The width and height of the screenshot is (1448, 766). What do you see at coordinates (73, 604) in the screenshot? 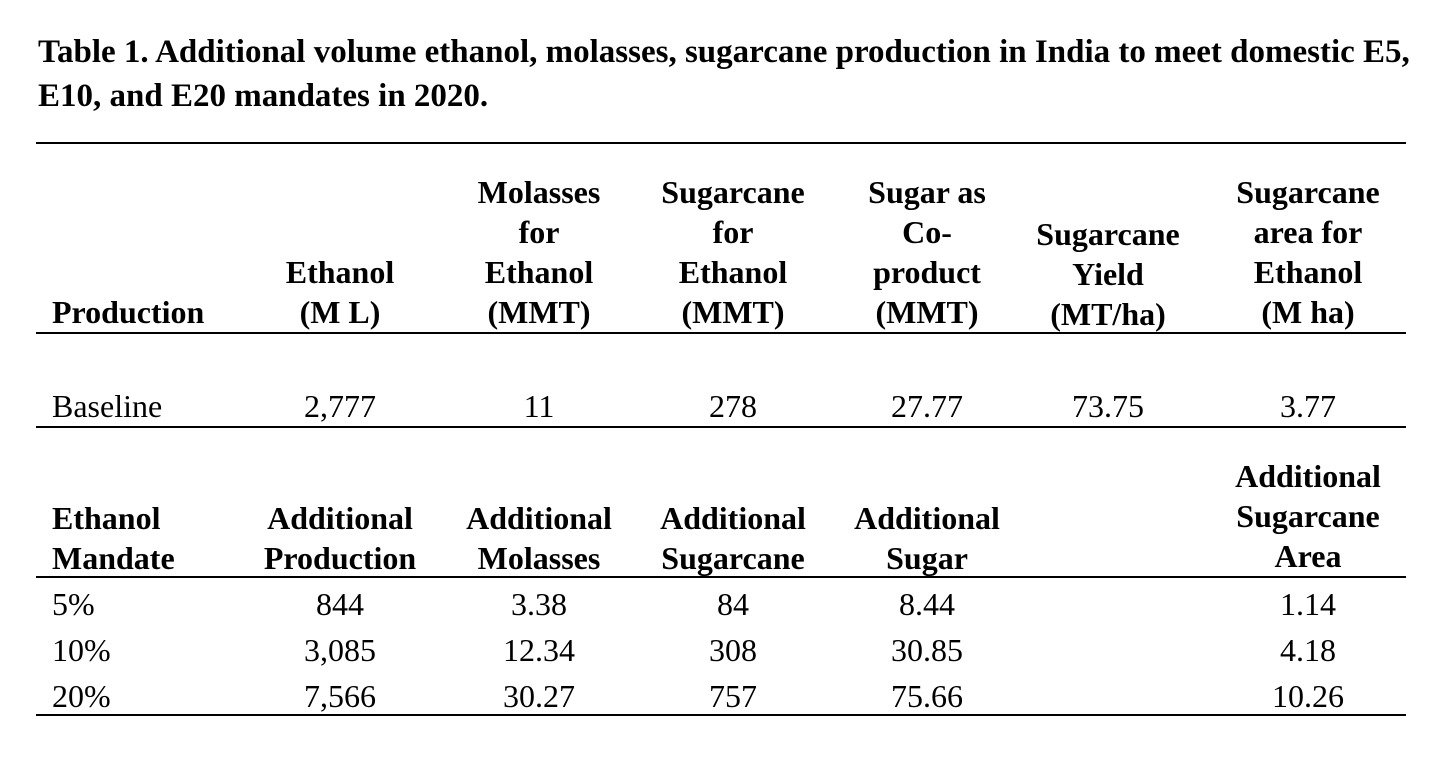
I see `row-5-mandate: 5%` at bounding box center [73, 604].